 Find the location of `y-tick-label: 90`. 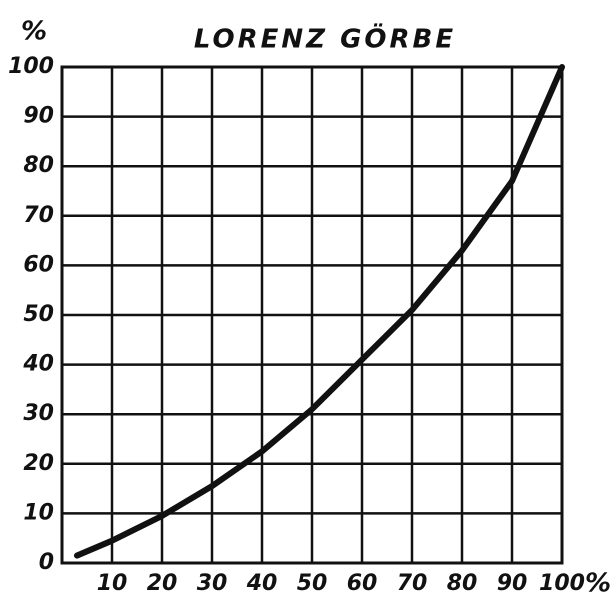

y-tick-label: 90 is located at coordinates (38, 116).